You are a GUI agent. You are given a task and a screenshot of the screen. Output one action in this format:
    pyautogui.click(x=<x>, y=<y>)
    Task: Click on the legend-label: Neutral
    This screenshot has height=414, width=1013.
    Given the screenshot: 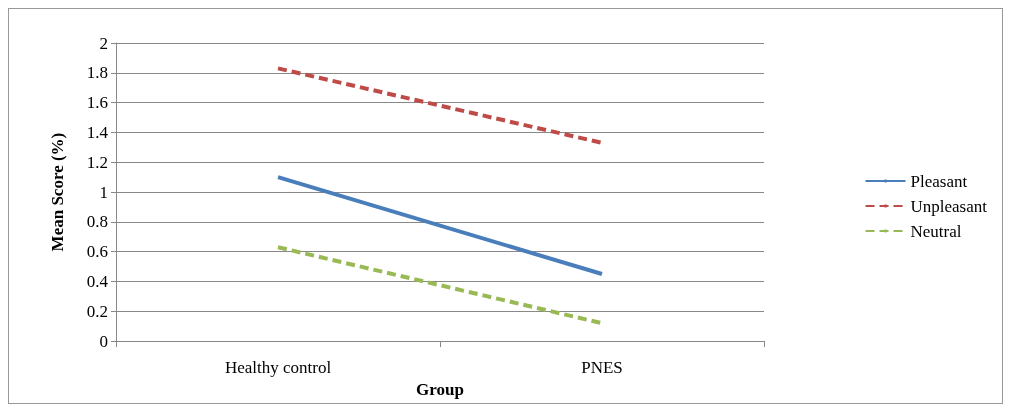 What is the action you would take?
    pyautogui.click(x=936, y=231)
    